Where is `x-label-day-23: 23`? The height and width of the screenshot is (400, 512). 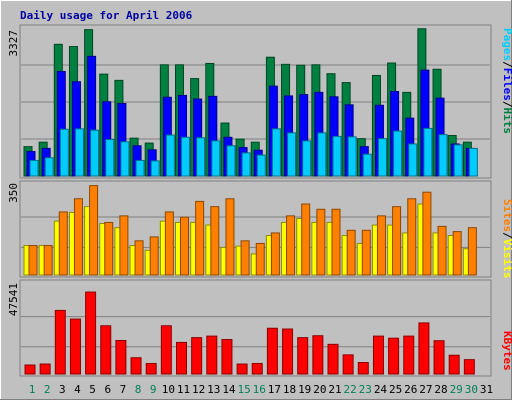 x-label-day-23: 23 is located at coordinates (365, 389).